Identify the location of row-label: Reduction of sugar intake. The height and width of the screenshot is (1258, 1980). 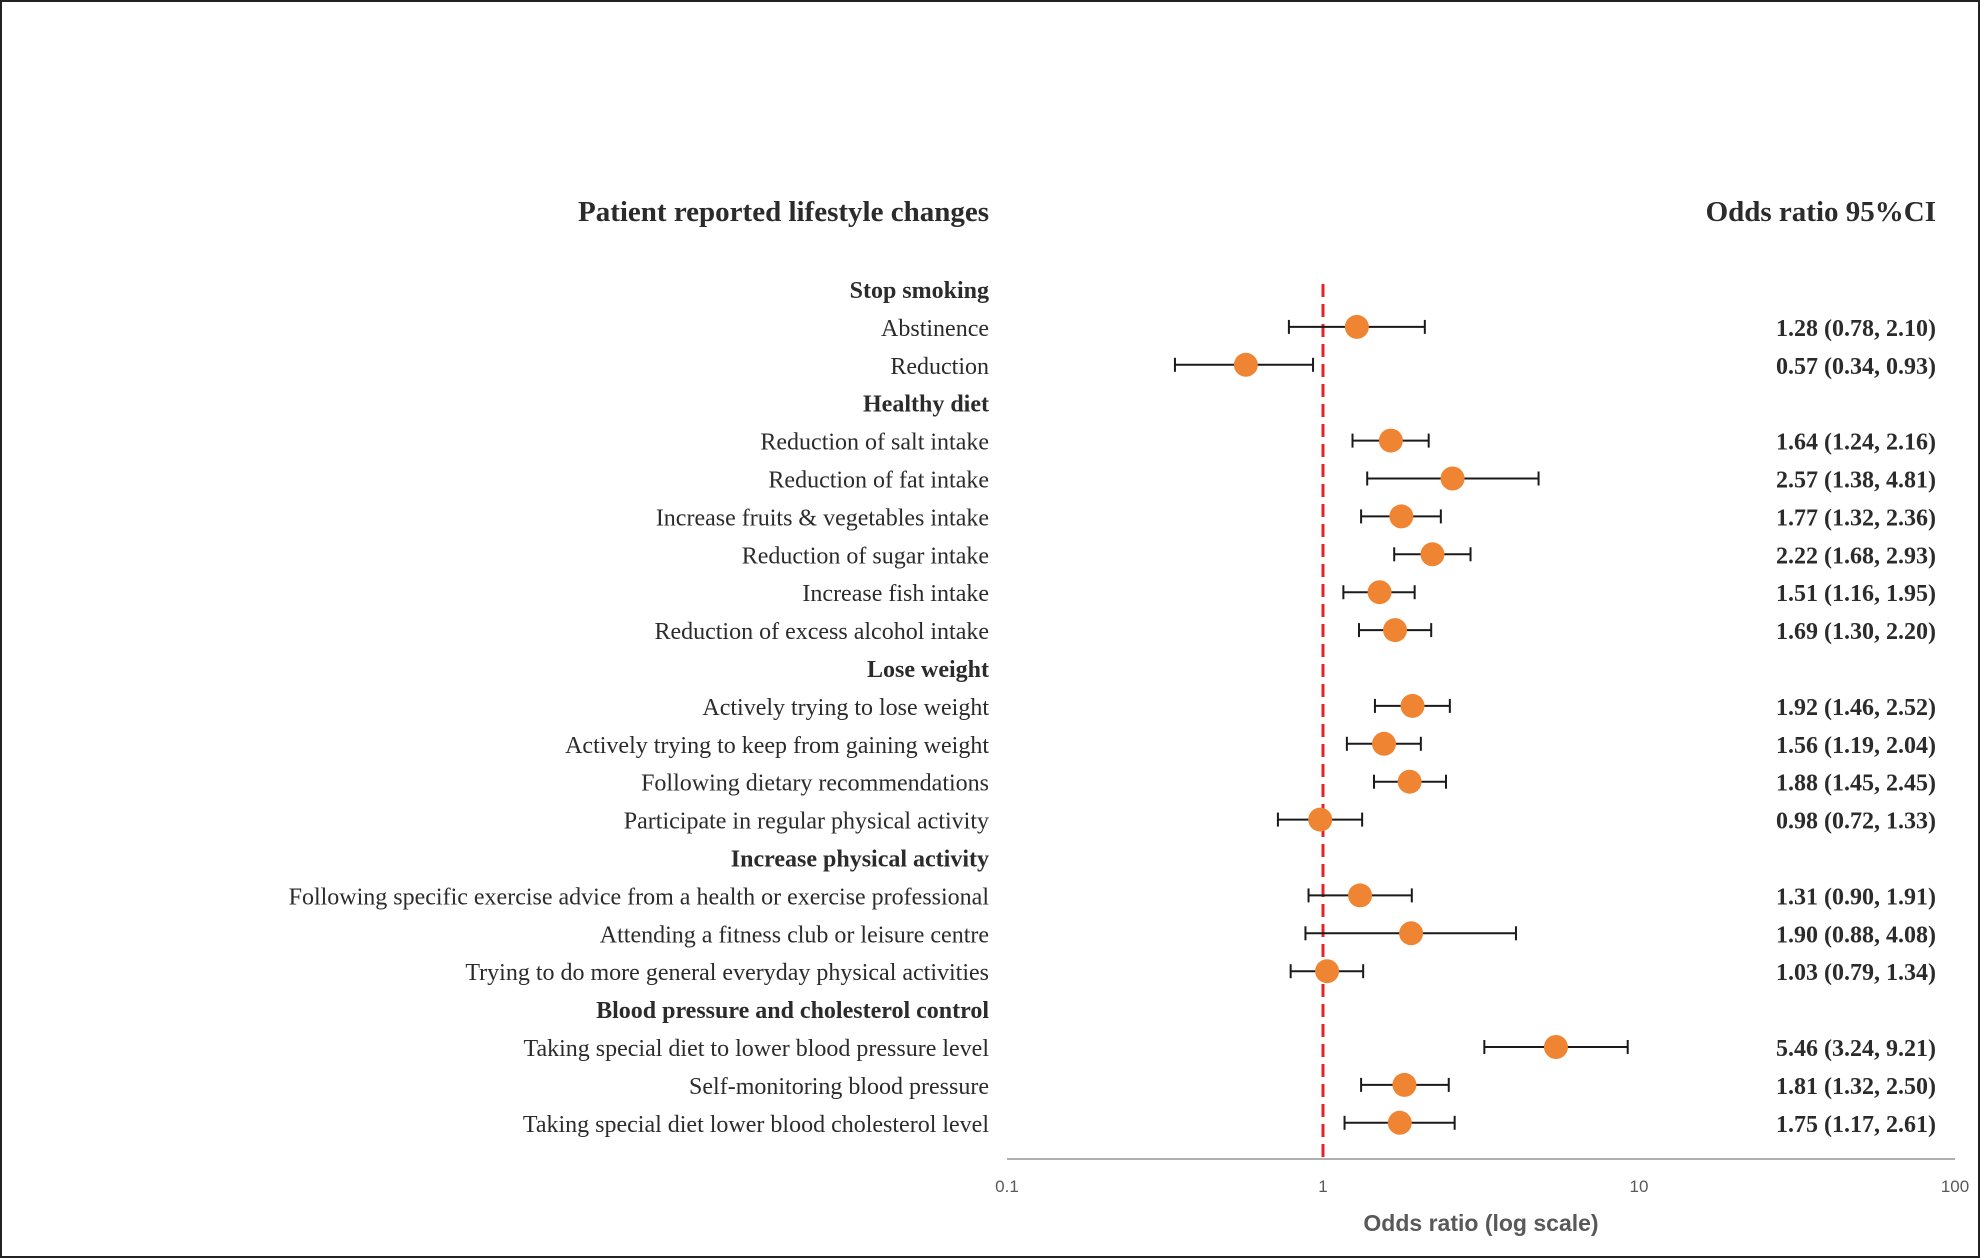
(865, 556).